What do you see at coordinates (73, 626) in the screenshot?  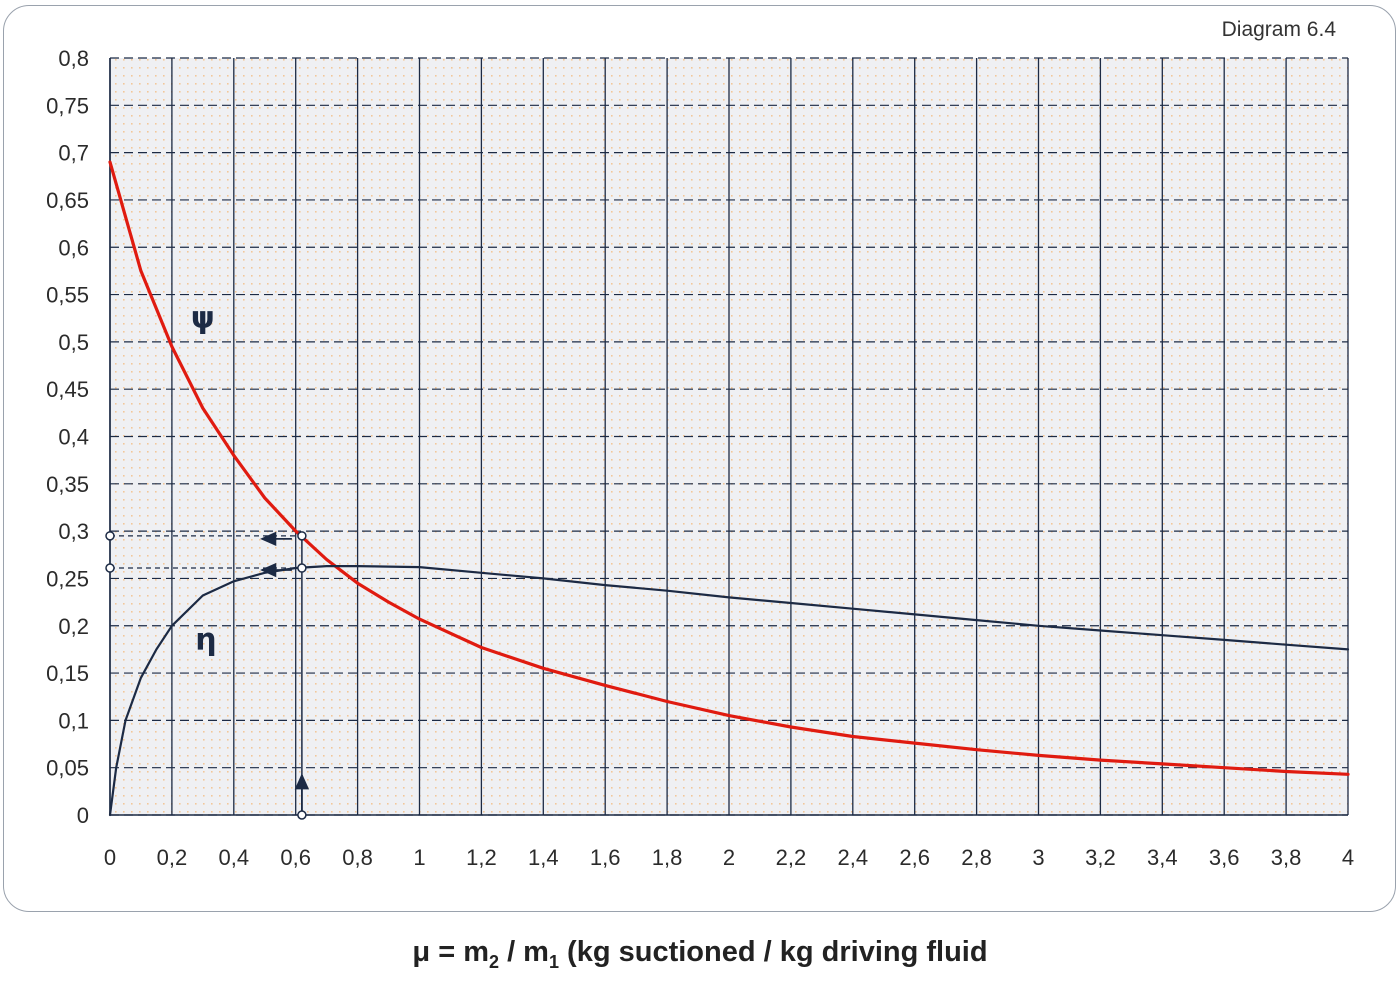 I see `y-tick-label: 0,2` at bounding box center [73, 626].